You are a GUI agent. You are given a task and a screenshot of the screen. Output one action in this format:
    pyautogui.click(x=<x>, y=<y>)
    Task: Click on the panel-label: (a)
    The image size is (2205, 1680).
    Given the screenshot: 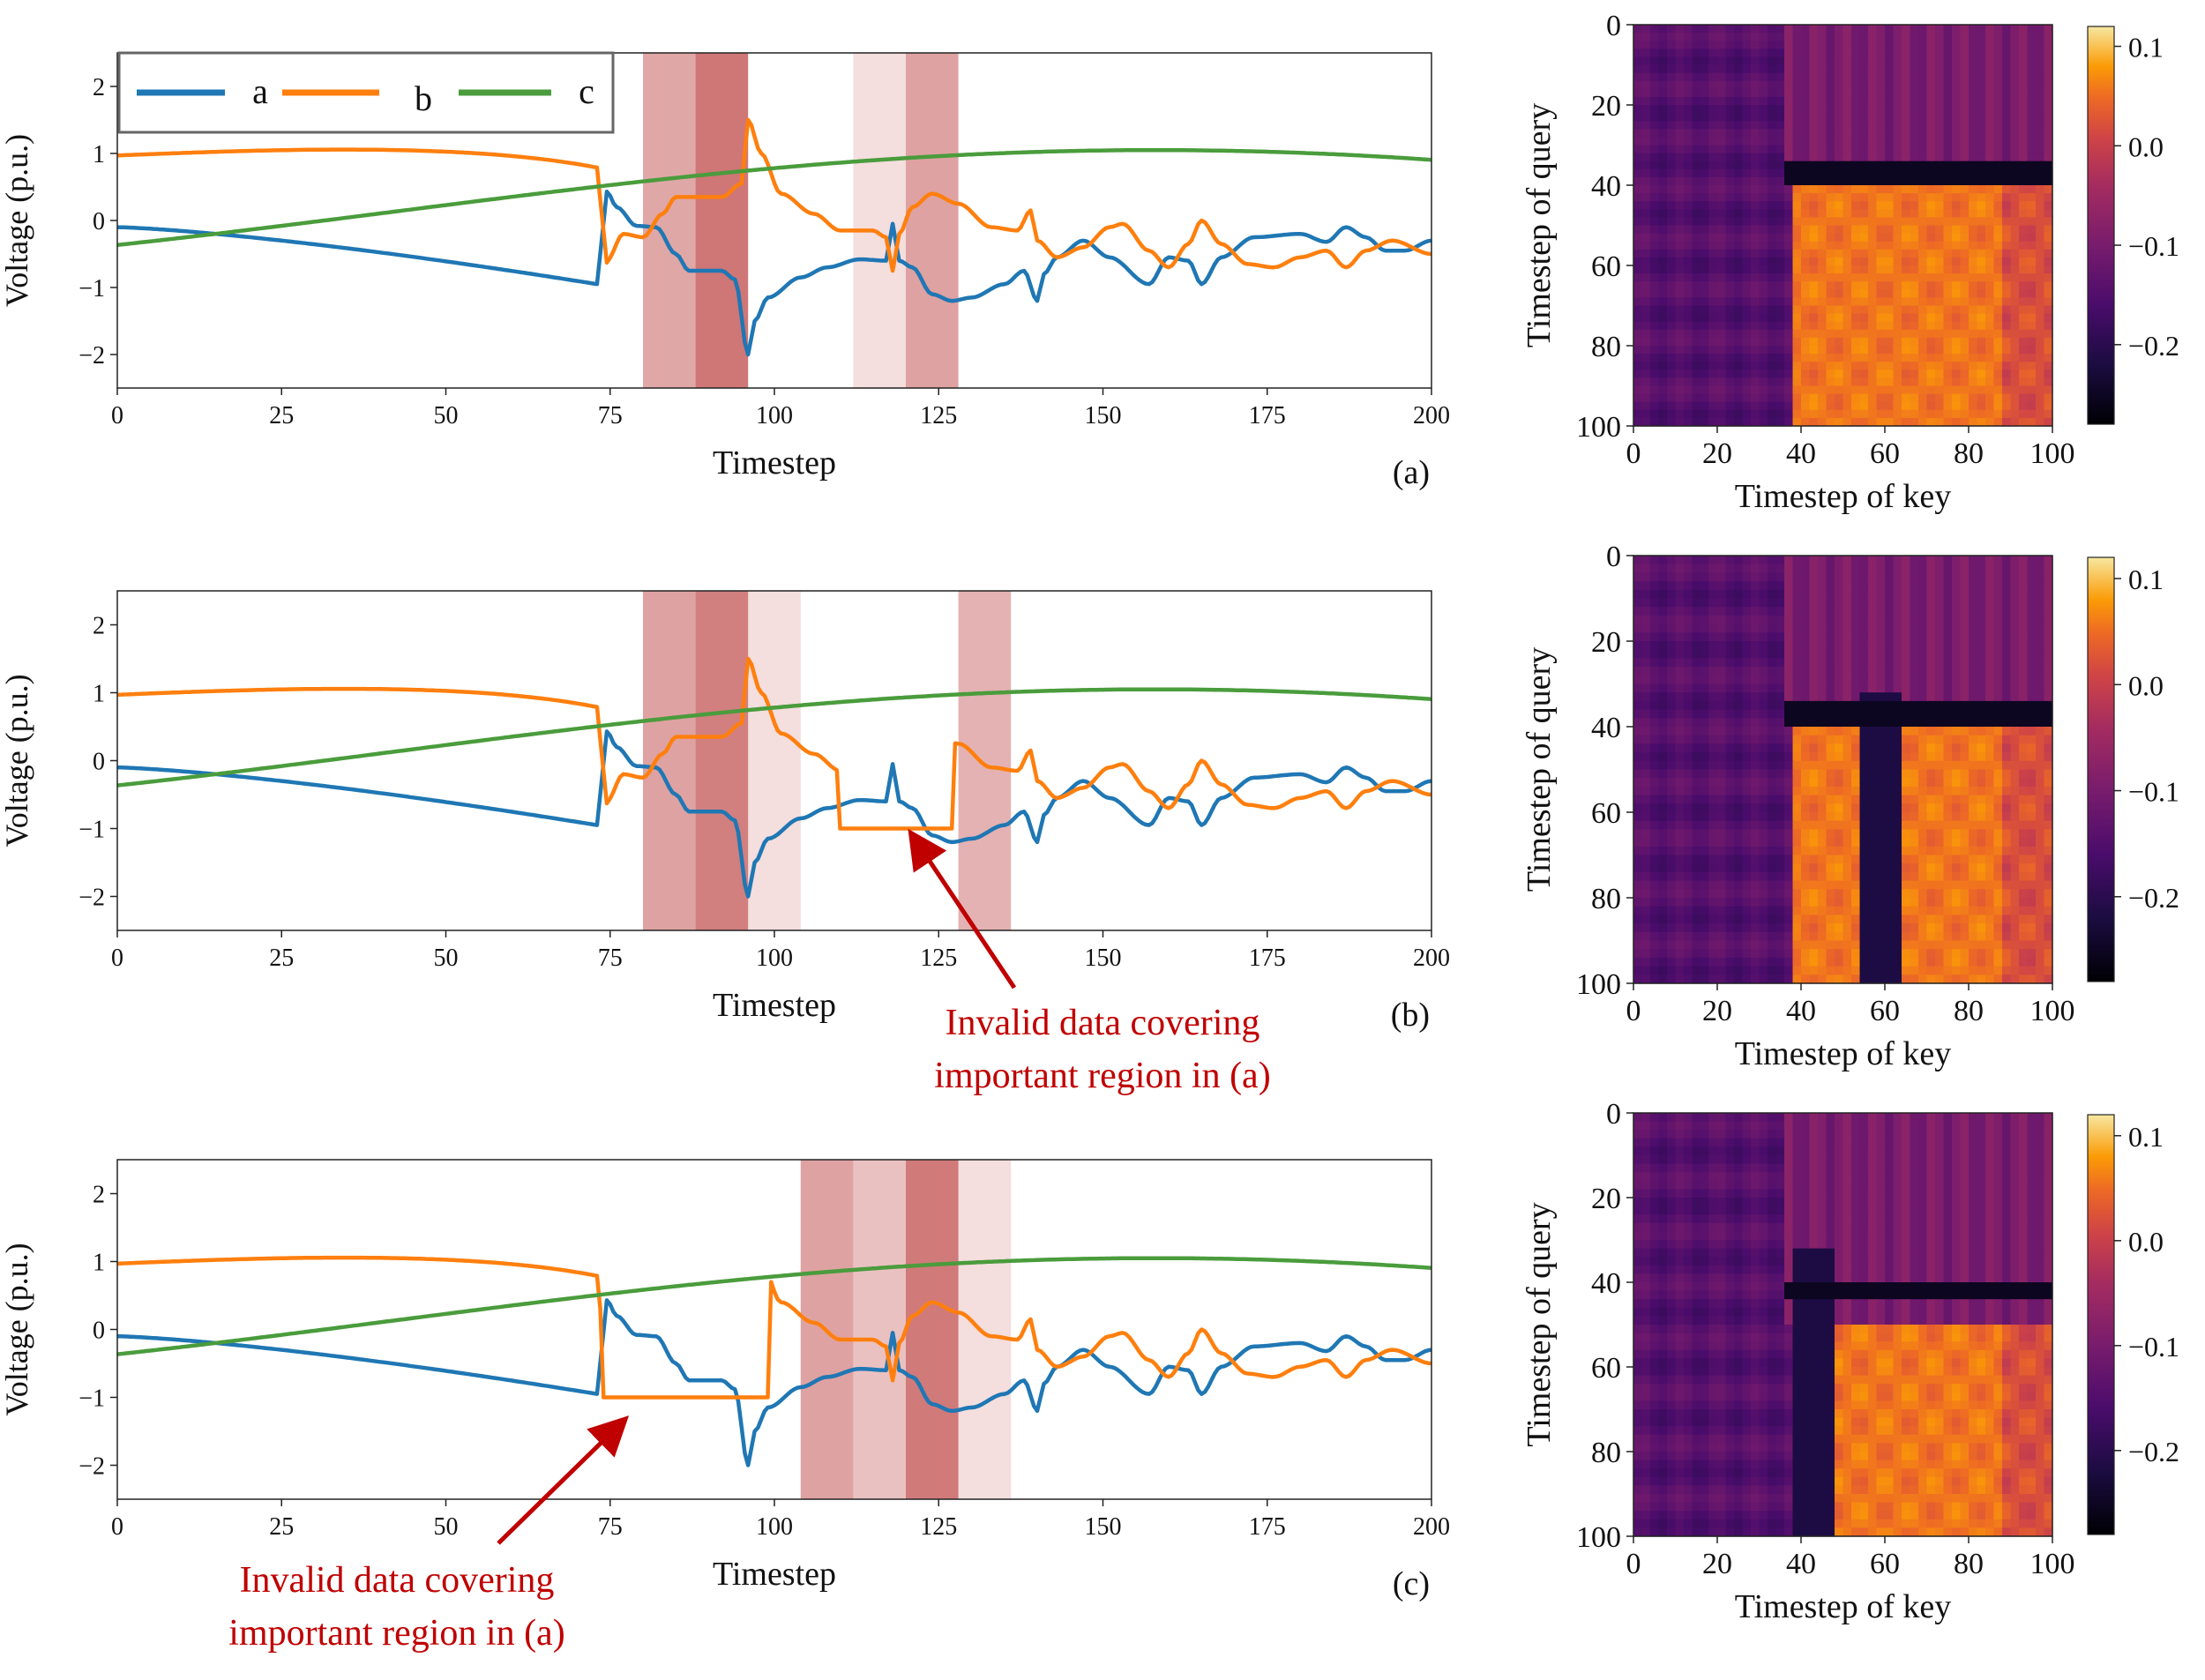 What is the action you would take?
    pyautogui.click(x=1411, y=472)
    